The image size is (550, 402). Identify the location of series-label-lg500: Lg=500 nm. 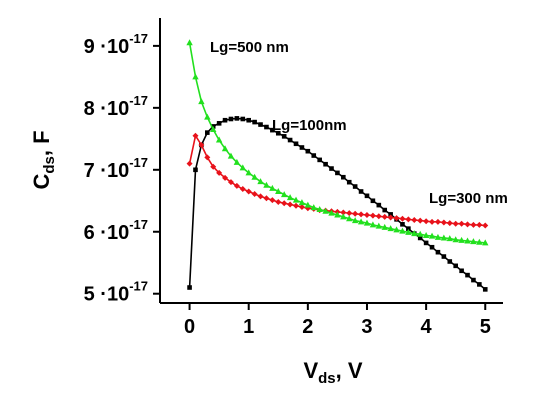
(249, 47).